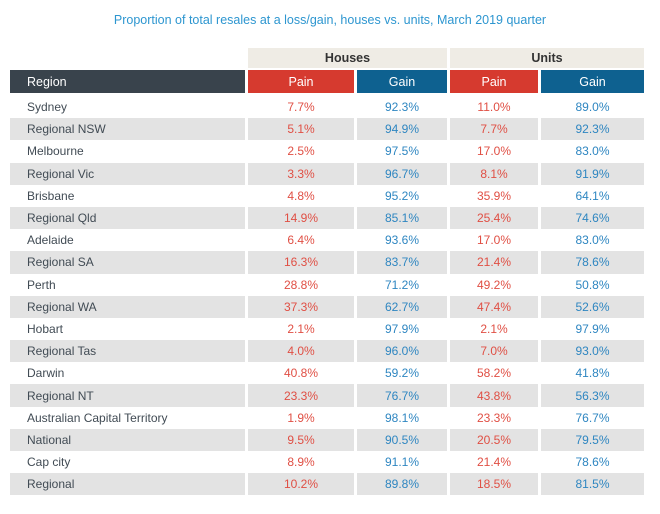 The image size is (660, 514). What do you see at coordinates (327, 285) in the screenshot?
I see `table-row: Perth 28.8% 71.2% 49.2% 50.8%` at bounding box center [327, 285].